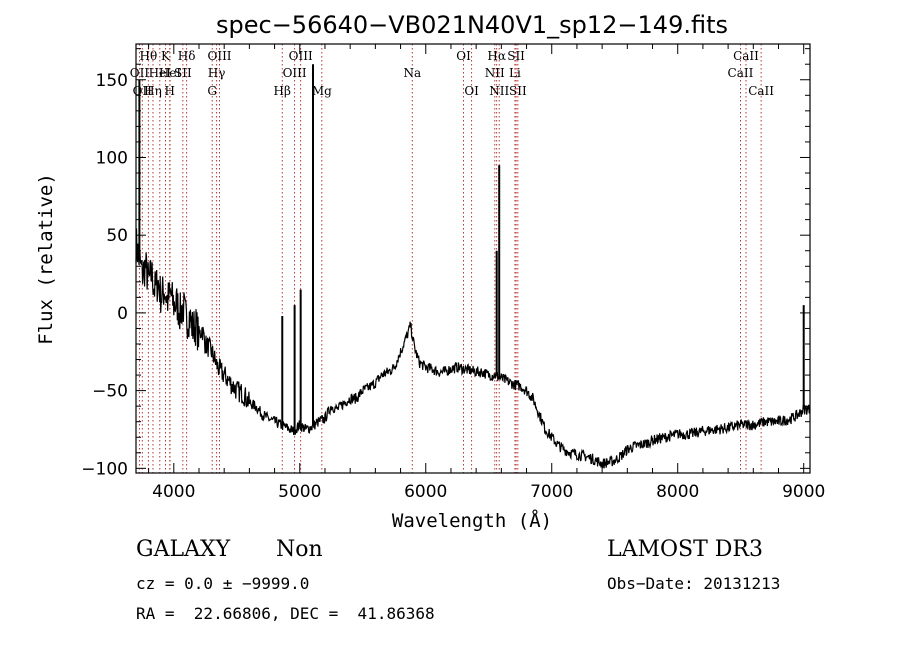 This screenshot has height=649, width=900. I want to click on line-marker-label: K, so click(166, 56).